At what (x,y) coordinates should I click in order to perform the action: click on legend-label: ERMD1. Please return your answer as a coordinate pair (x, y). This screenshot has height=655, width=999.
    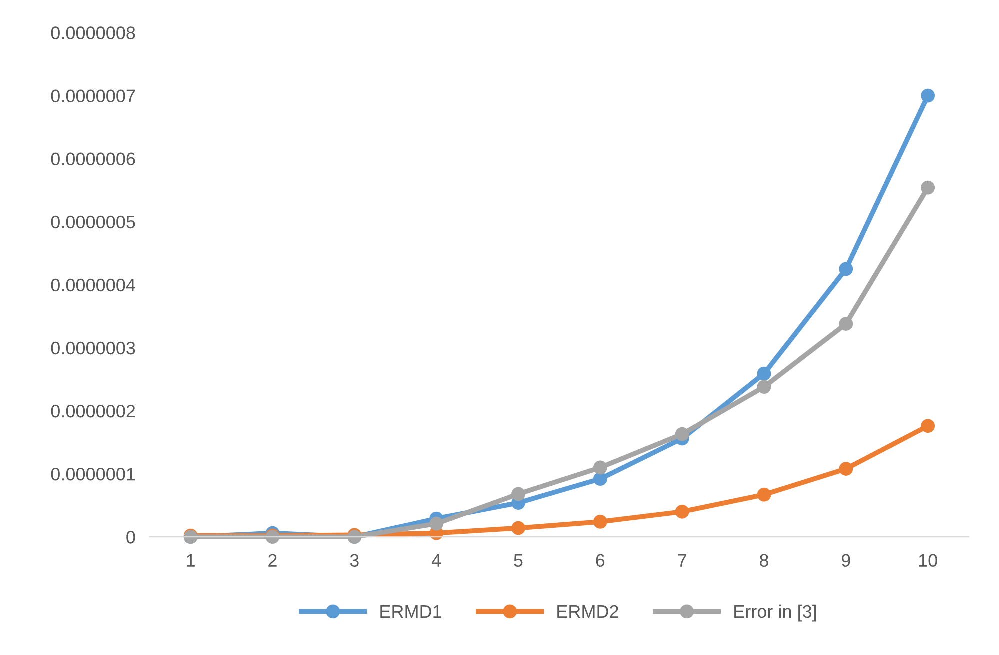
    Looking at the image, I should click on (411, 612).